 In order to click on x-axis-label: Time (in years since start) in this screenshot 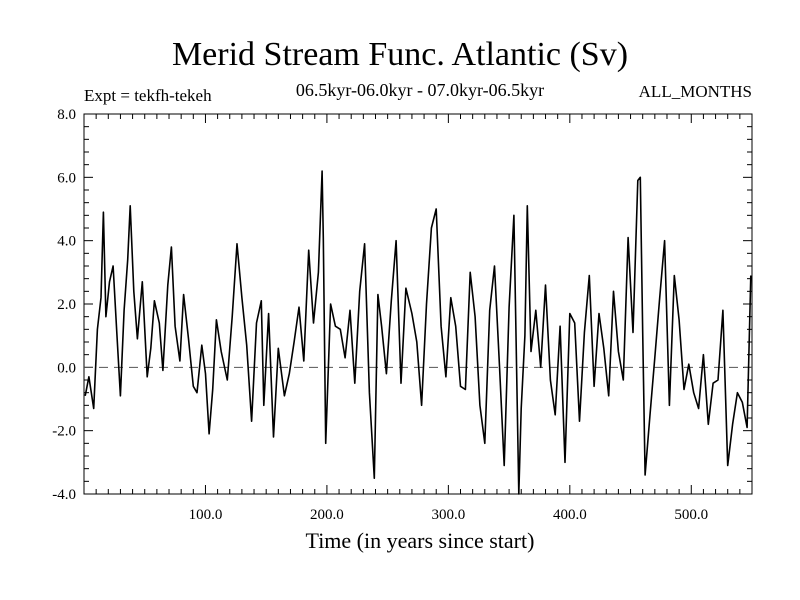, I will do `click(420, 540)`.